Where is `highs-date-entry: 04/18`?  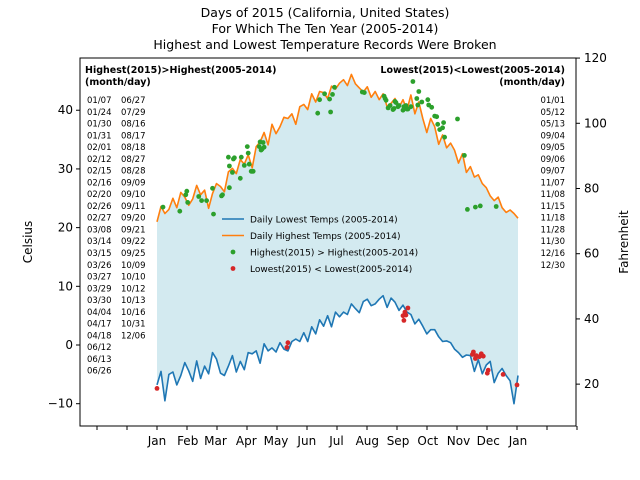 highs-date-entry: 04/18 is located at coordinates (99, 336).